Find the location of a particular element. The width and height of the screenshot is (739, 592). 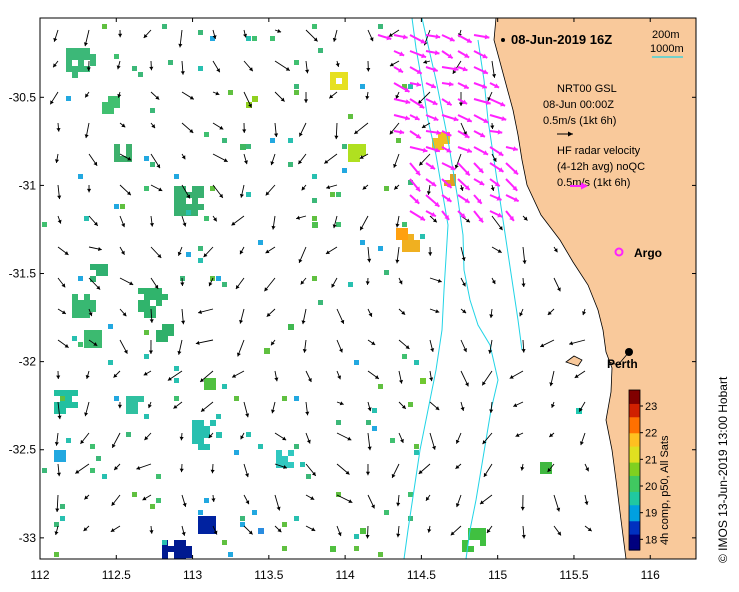

isobath-1000-label: 1000m is located at coordinates (667, 49).